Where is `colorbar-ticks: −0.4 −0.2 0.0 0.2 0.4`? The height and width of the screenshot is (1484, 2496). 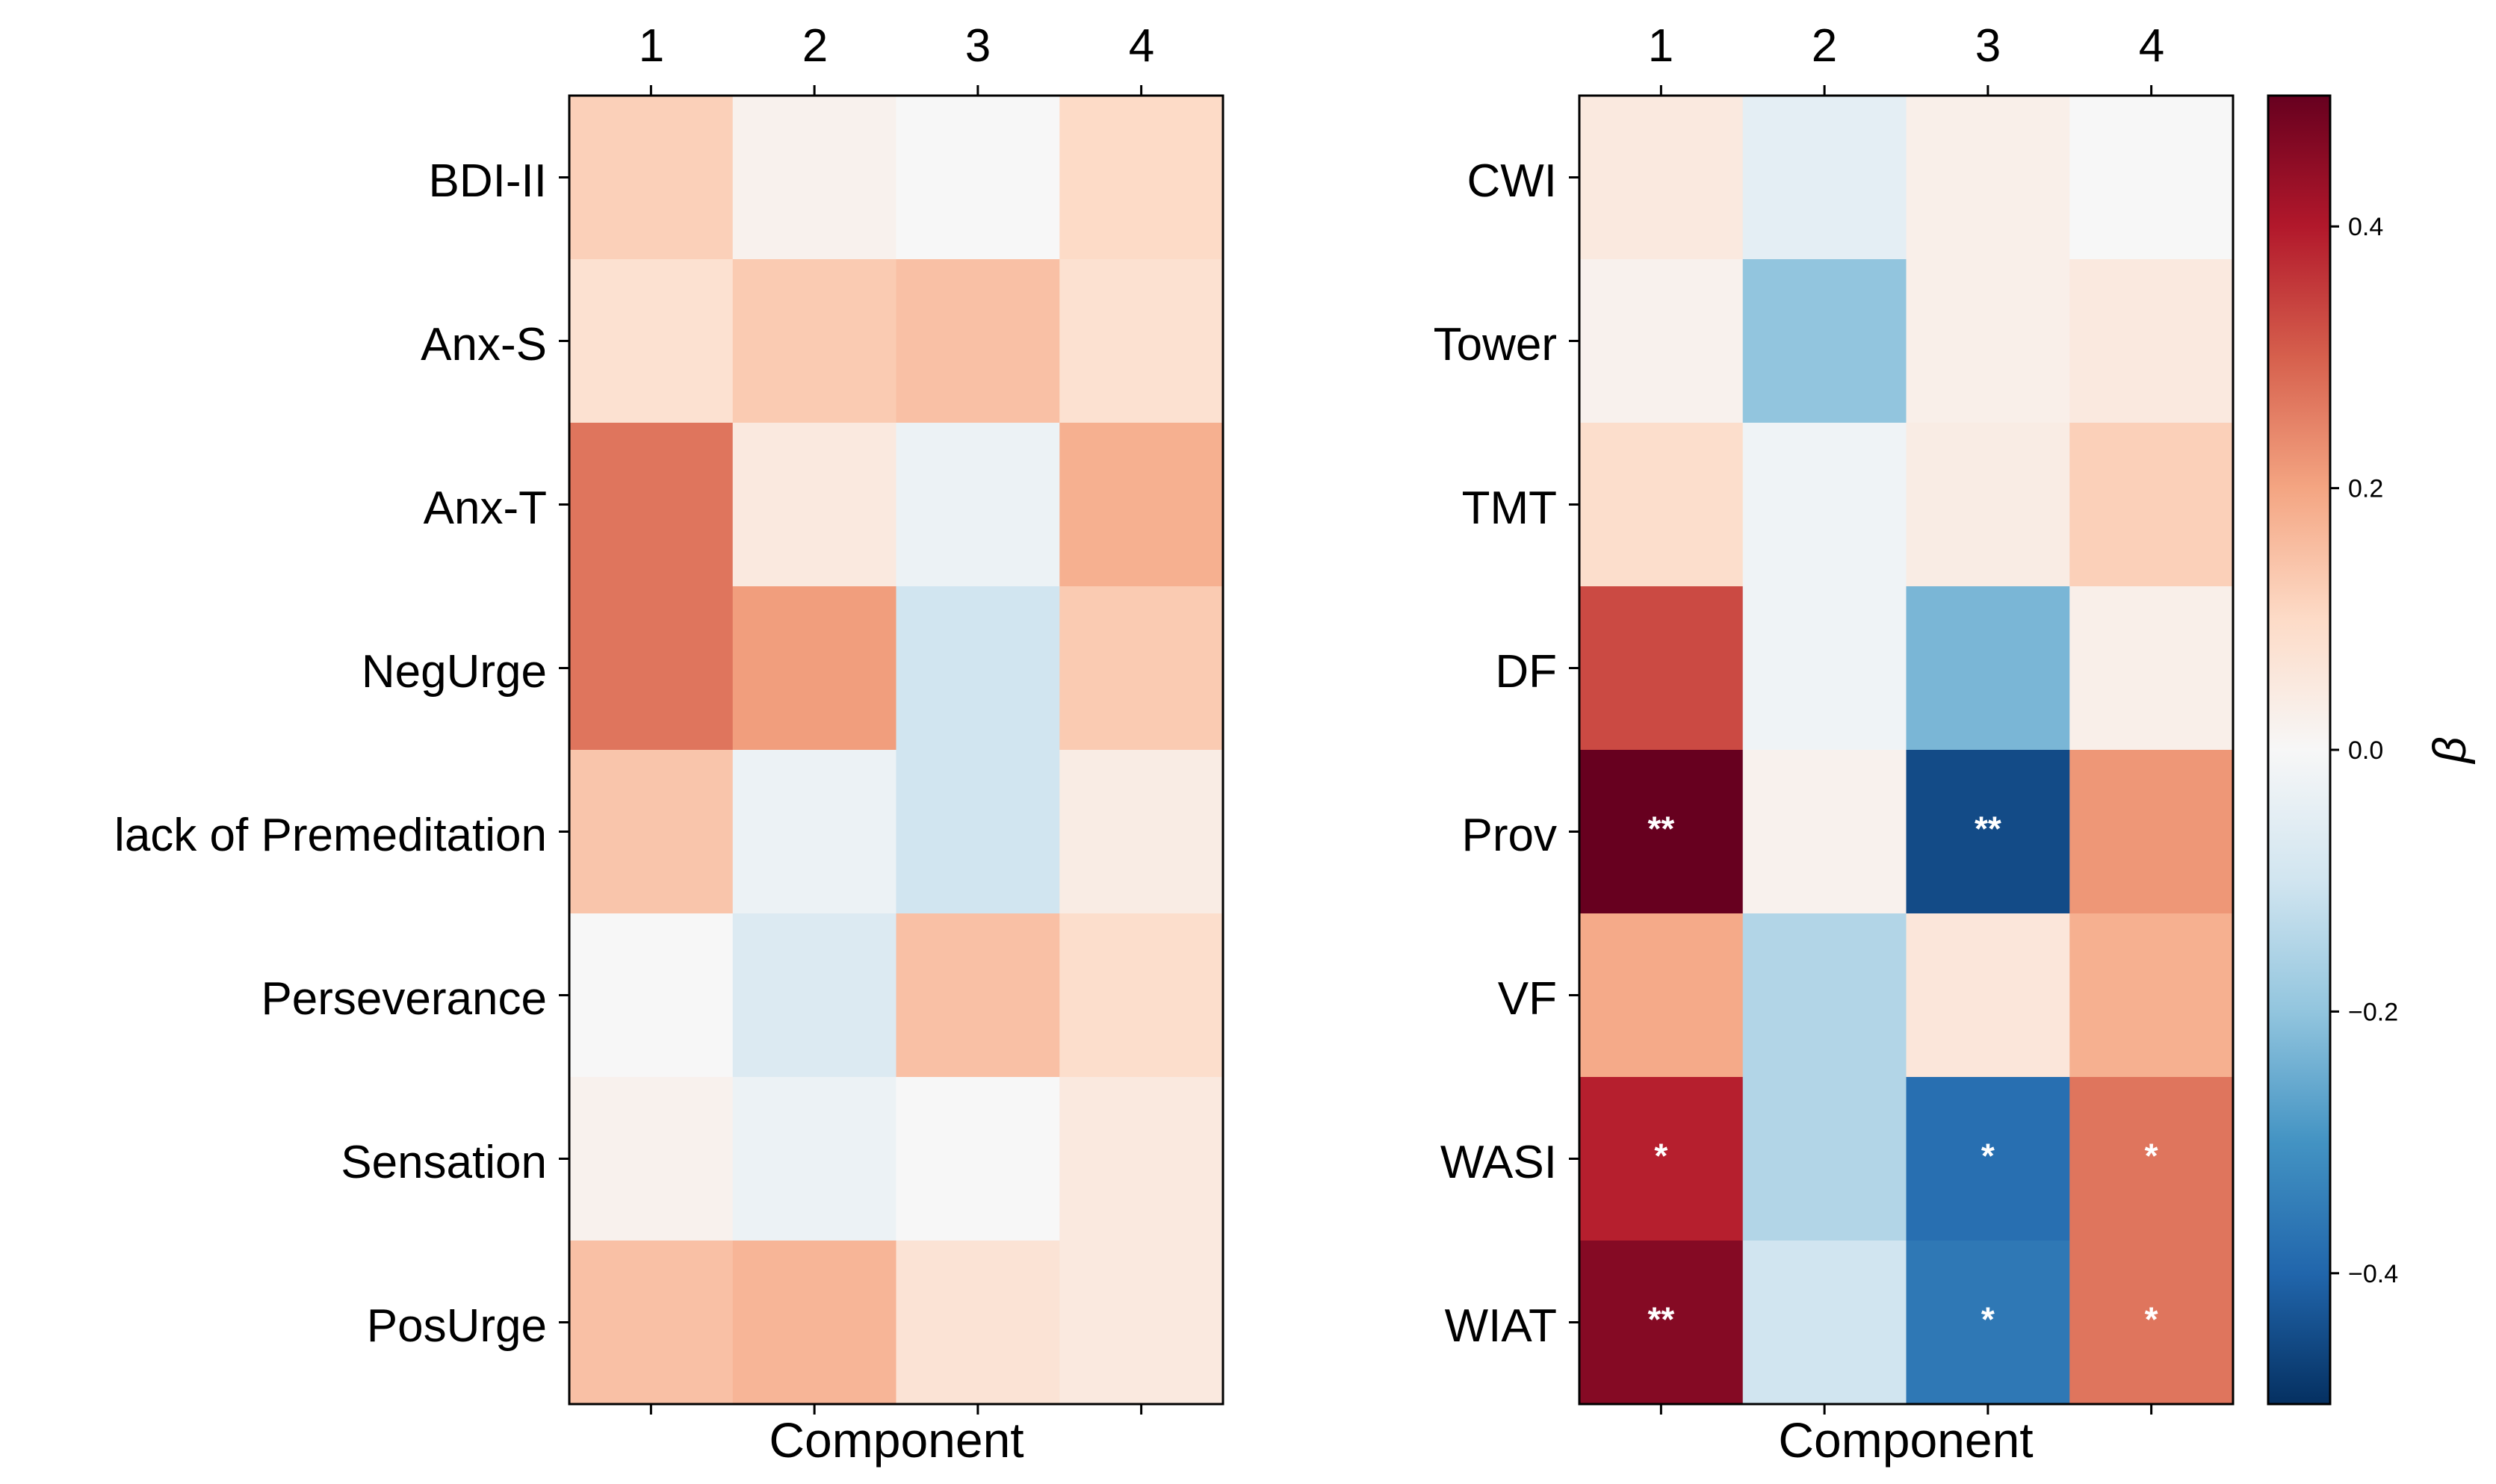
colorbar-ticks: −0.4 −0.2 0.0 0.2 0.4 is located at coordinates (2364, 751).